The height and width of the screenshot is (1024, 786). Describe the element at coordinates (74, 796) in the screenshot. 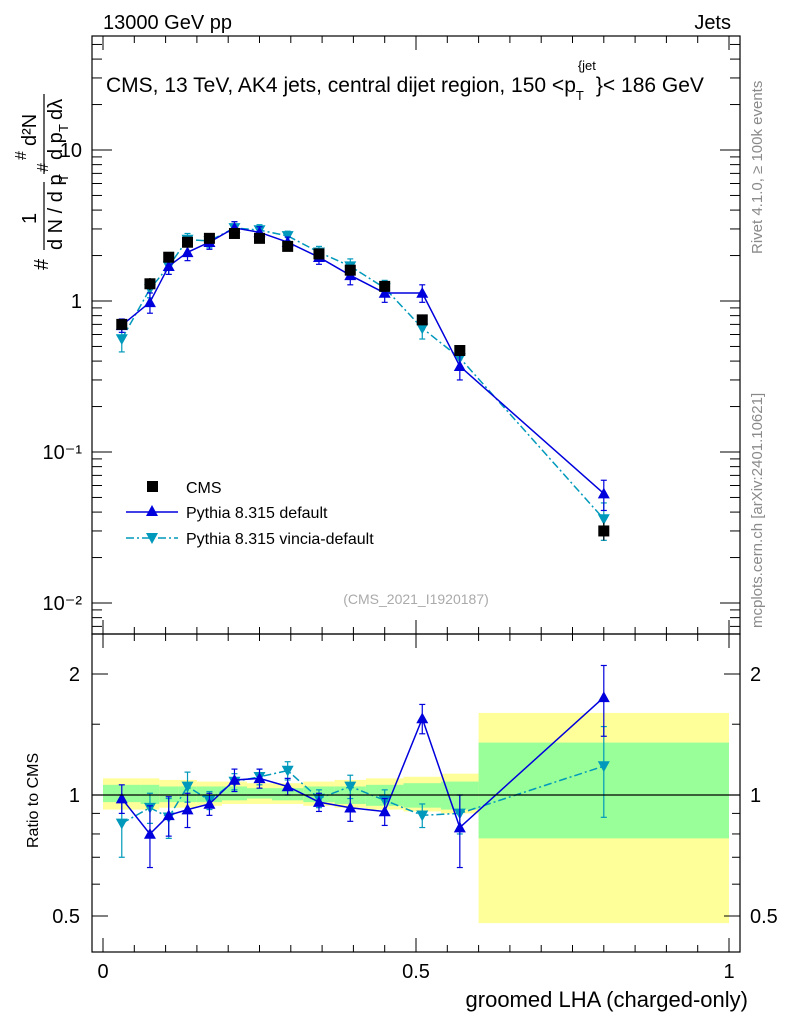

I see `ratio-y-tick-label: 1` at that location.